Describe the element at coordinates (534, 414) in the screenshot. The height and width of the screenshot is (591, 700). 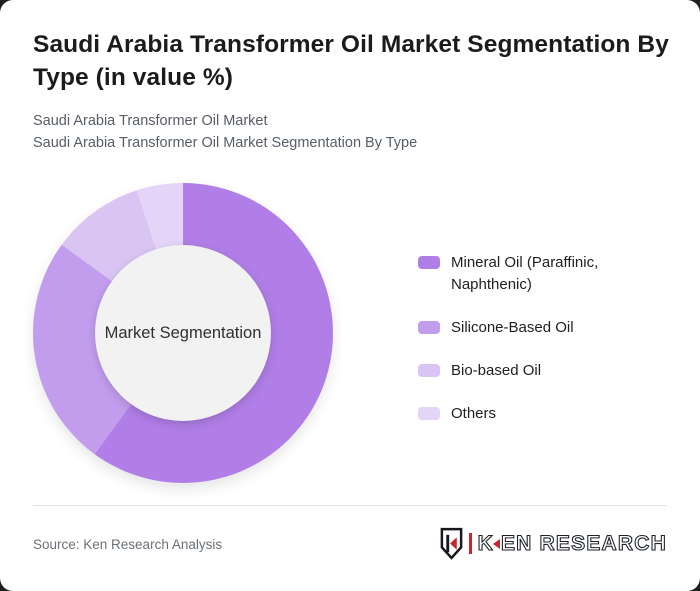
I see `legend-item: Others` at that location.